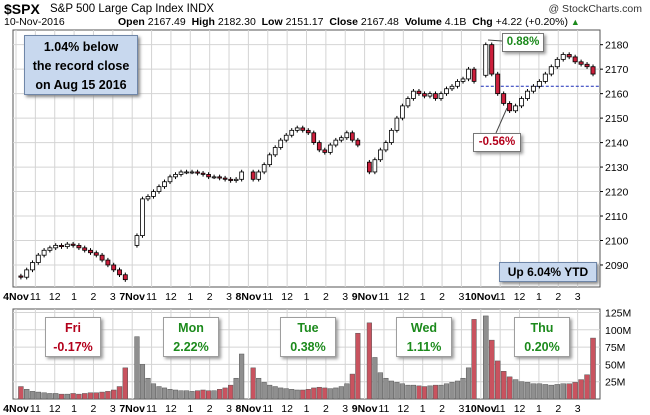 This screenshot has width=650, height=415. What do you see at coordinates (501, 120) in the screenshot?
I see `callout-pointer` at bounding box center [501, 120].